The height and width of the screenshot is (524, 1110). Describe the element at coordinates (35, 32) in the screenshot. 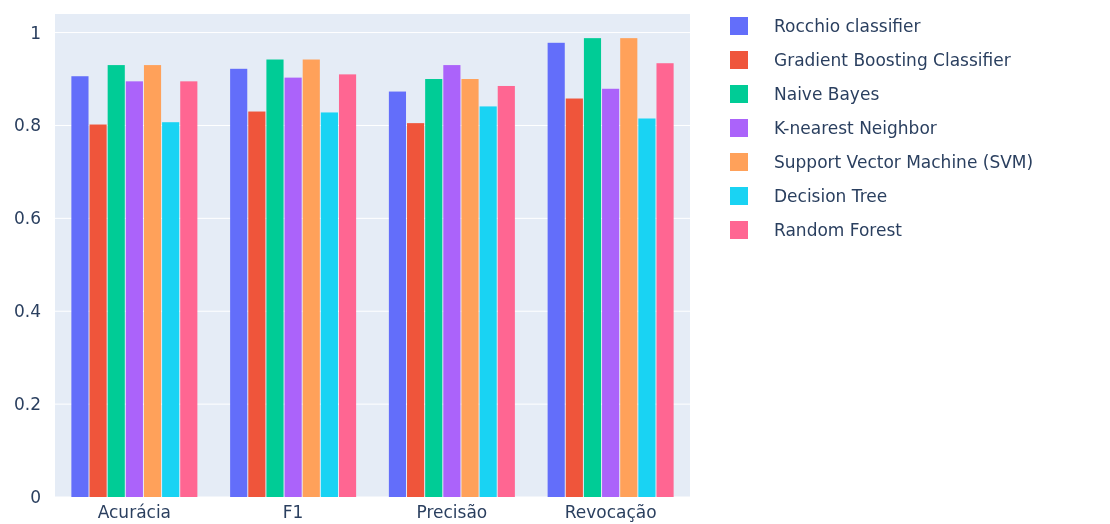

I see `y-tick-label: 1` at that location.